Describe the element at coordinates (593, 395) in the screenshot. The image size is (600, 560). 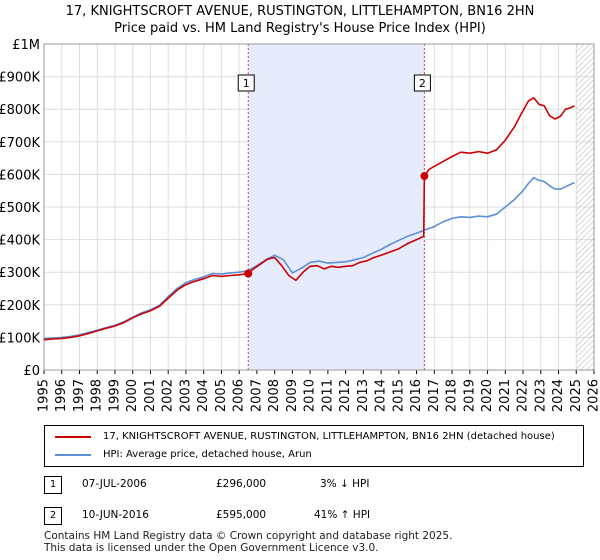
I see `x-tick-label: 2026` at that location.